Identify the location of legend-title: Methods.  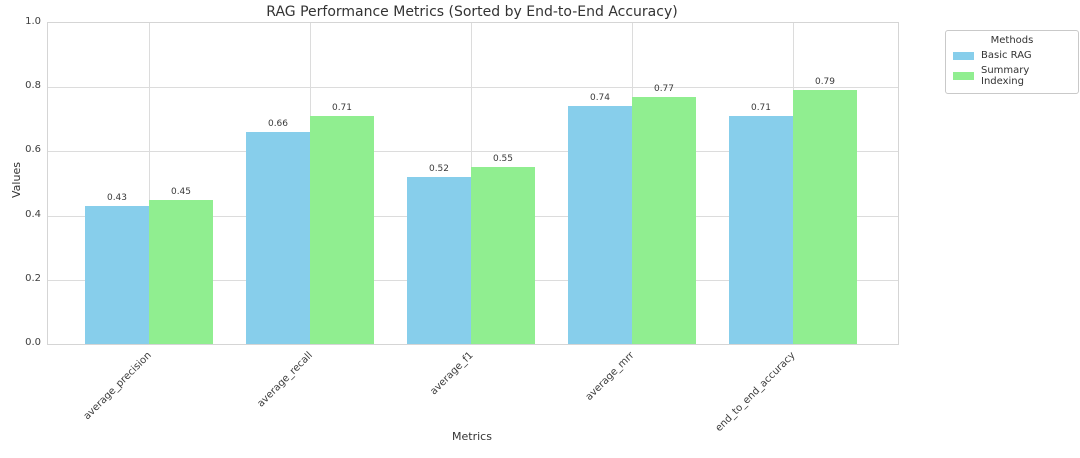
(1012, 40).